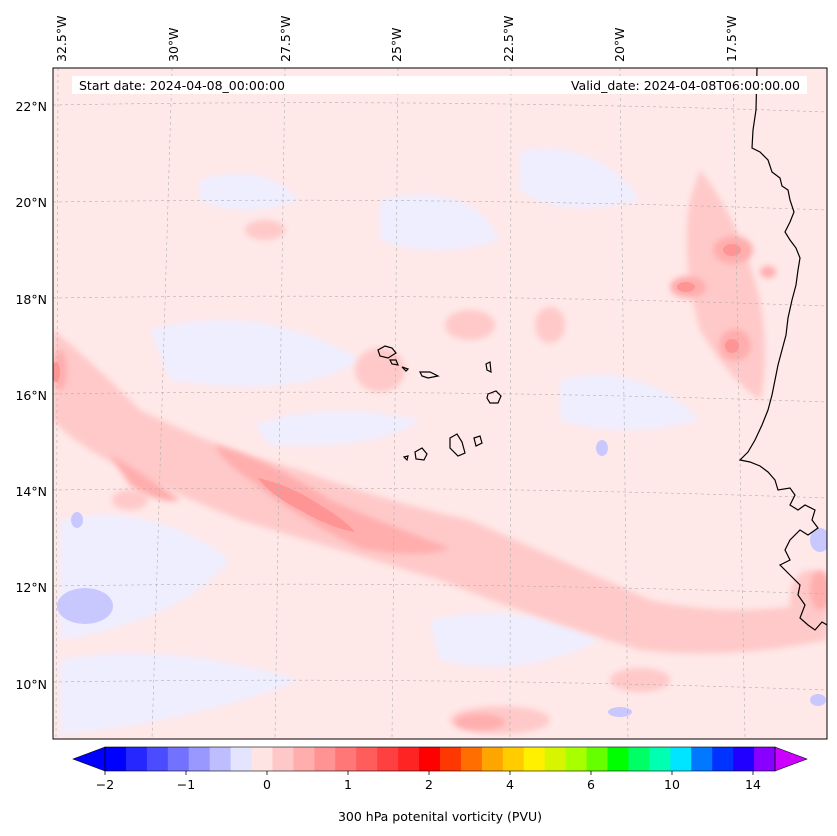  I want to click on lat-label: 16°N, so click(31, 395).